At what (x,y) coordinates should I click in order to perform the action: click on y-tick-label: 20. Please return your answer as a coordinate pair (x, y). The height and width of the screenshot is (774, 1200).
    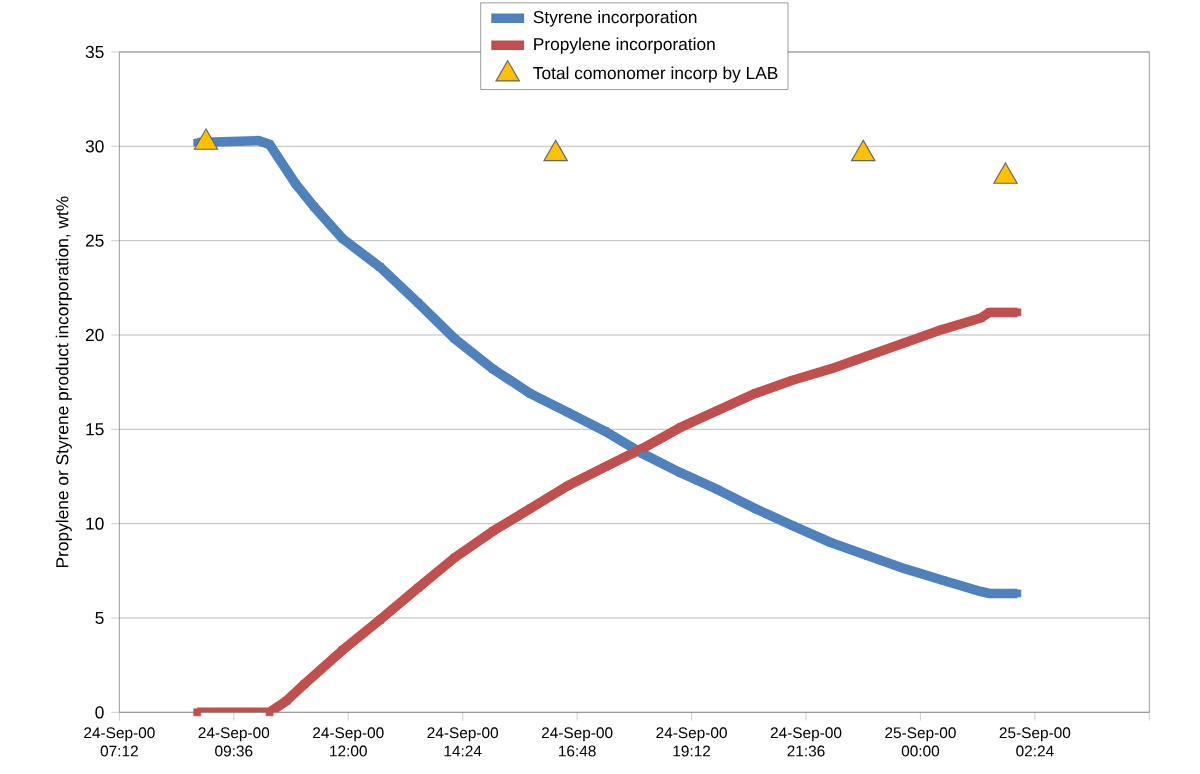
    Looking at the image, I should click on (94, 335).